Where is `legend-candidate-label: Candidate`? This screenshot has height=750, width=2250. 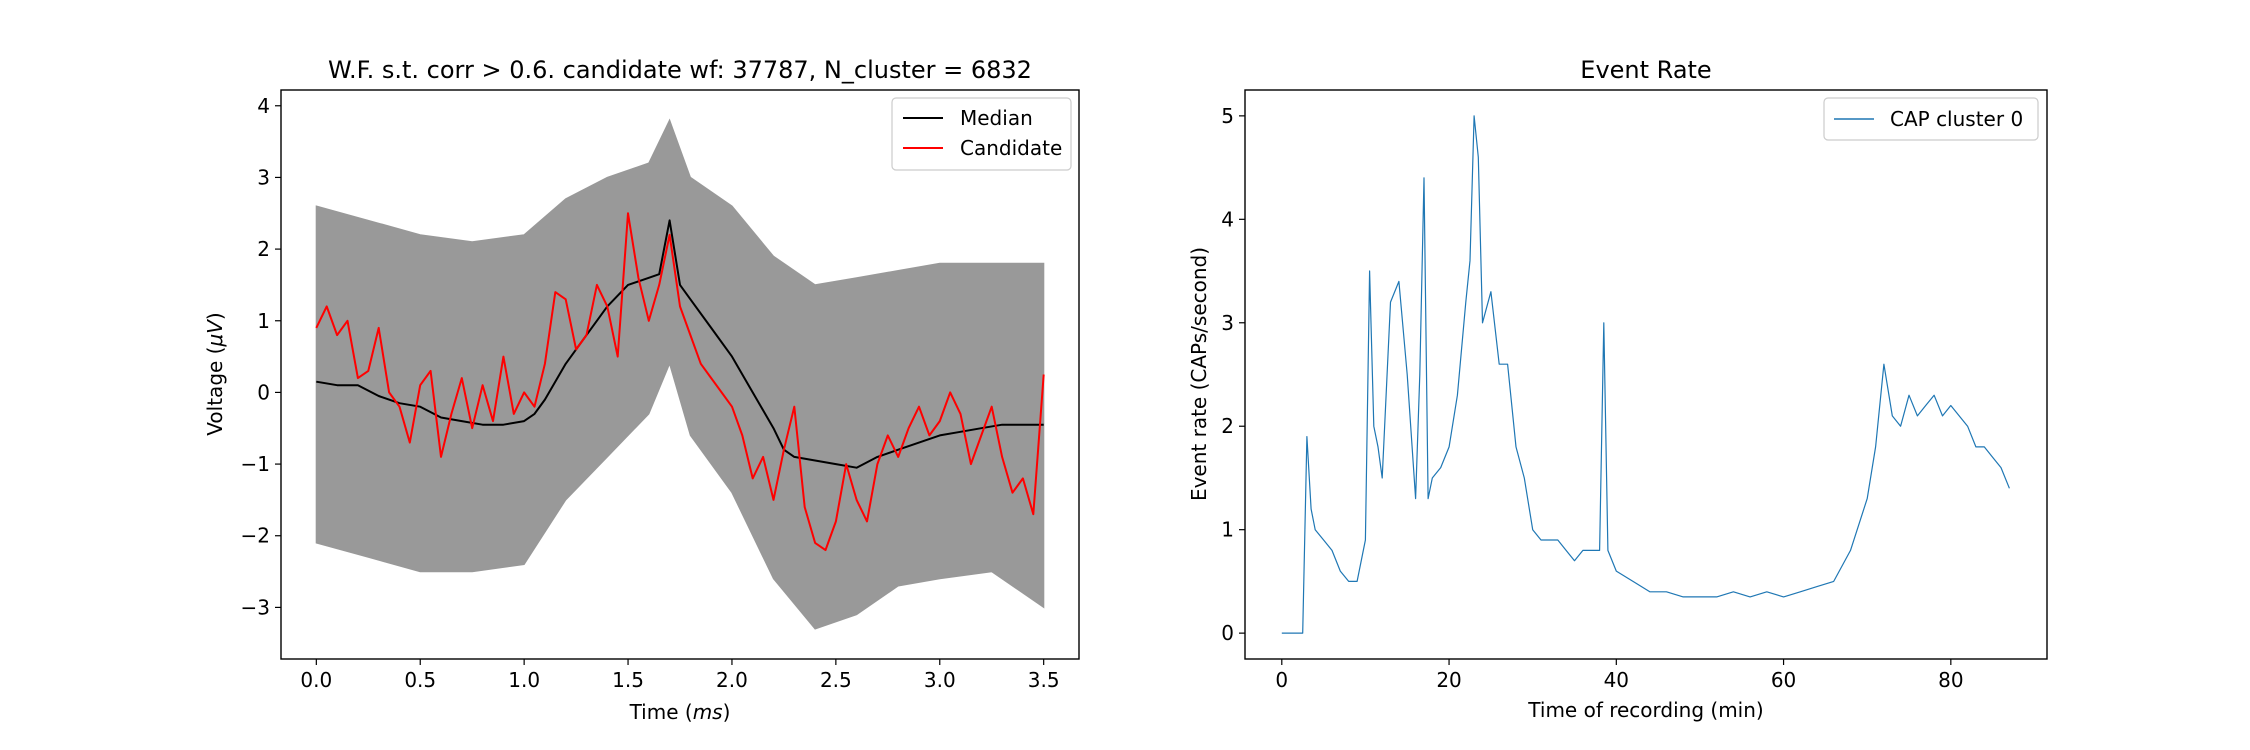
legend-candidate-label: Candidate is located at coordinates (1011, 148).